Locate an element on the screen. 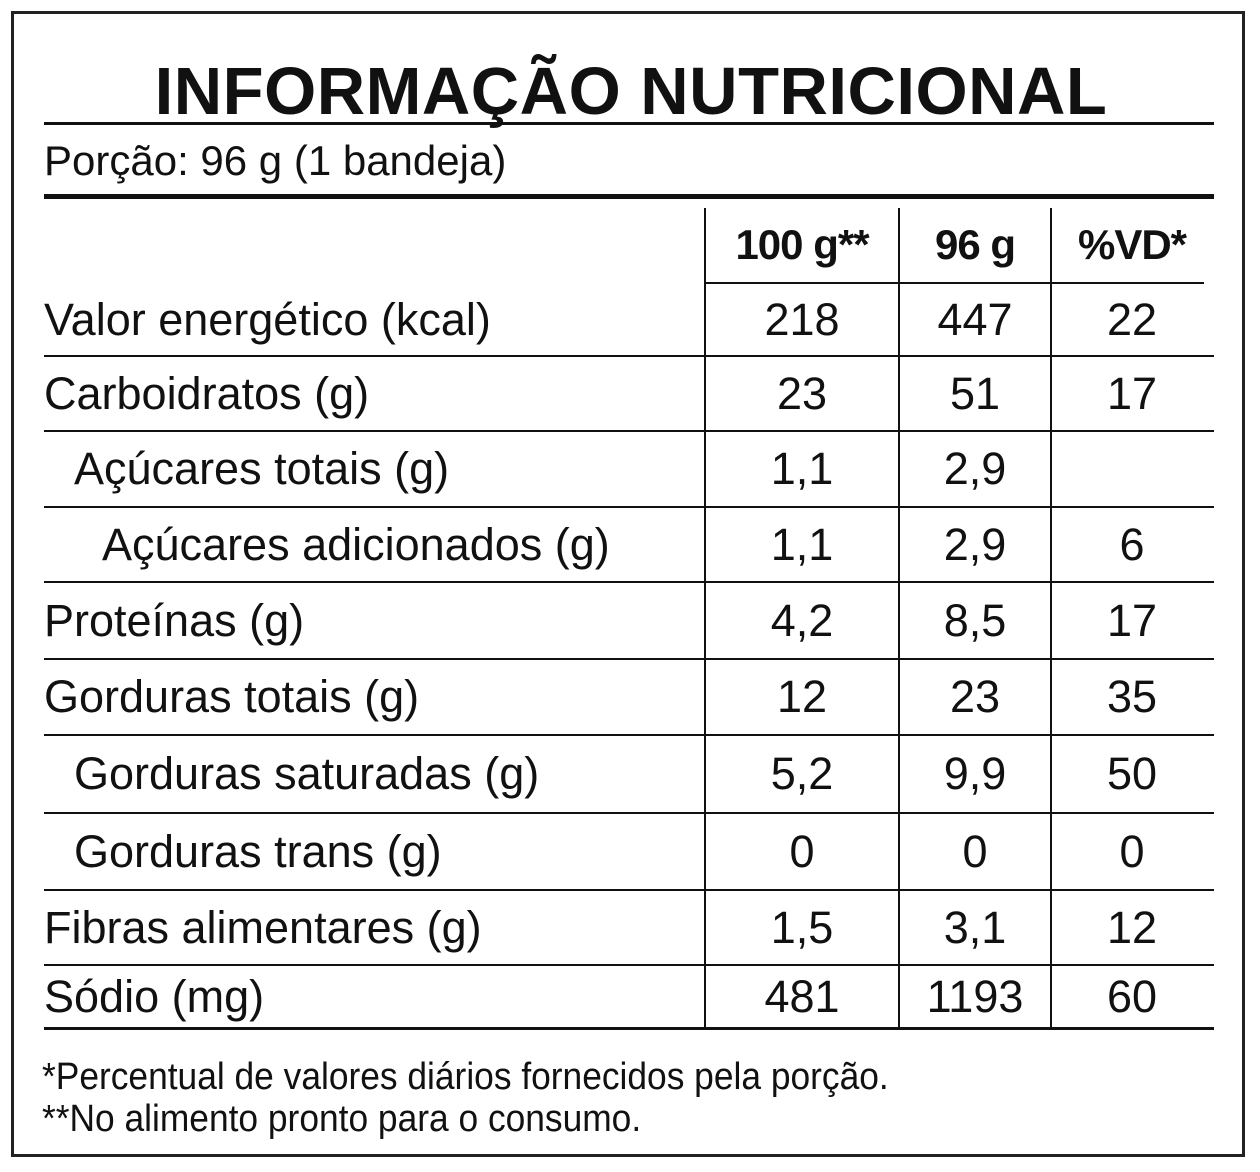 Image resolution: width=1260 pixels, height=1172 pixels. nutrient-row: Açúcares totais (g) 1,1 2,9 is located at coordinates (629, 469).